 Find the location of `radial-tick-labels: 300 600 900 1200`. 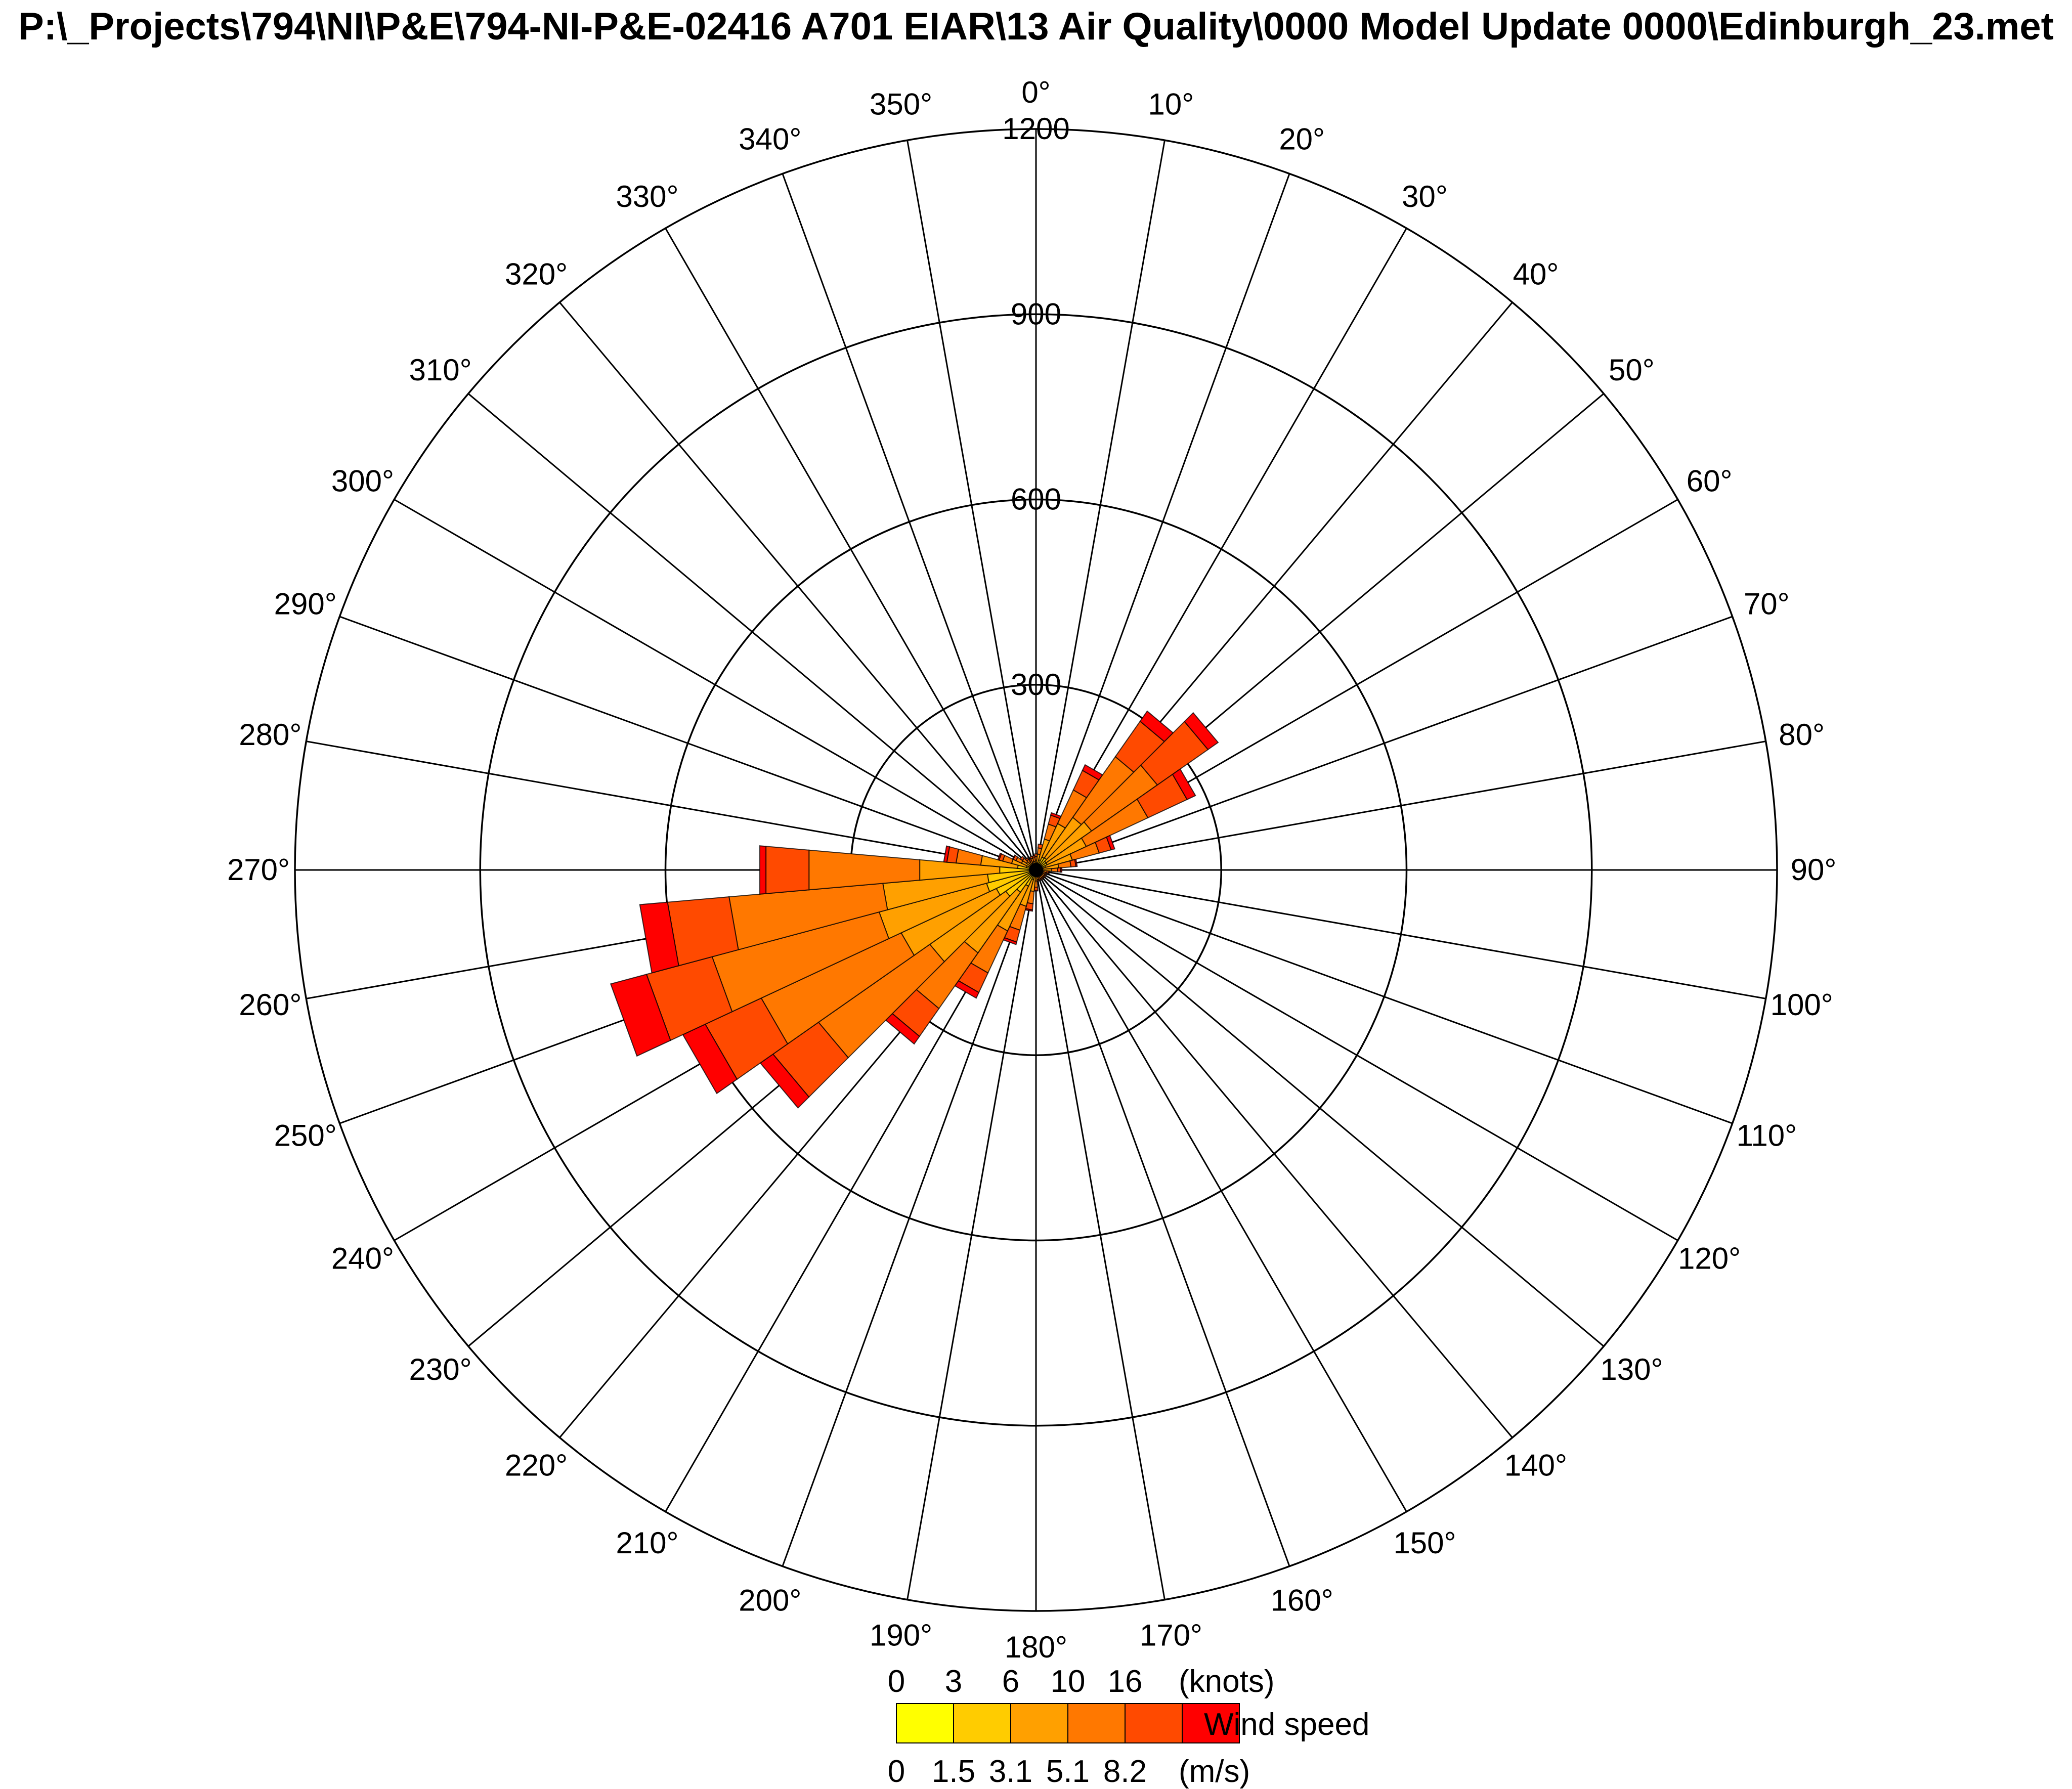

radial-tick-labels: 300 600 900 1200 is located at coordinates (1035, 407).